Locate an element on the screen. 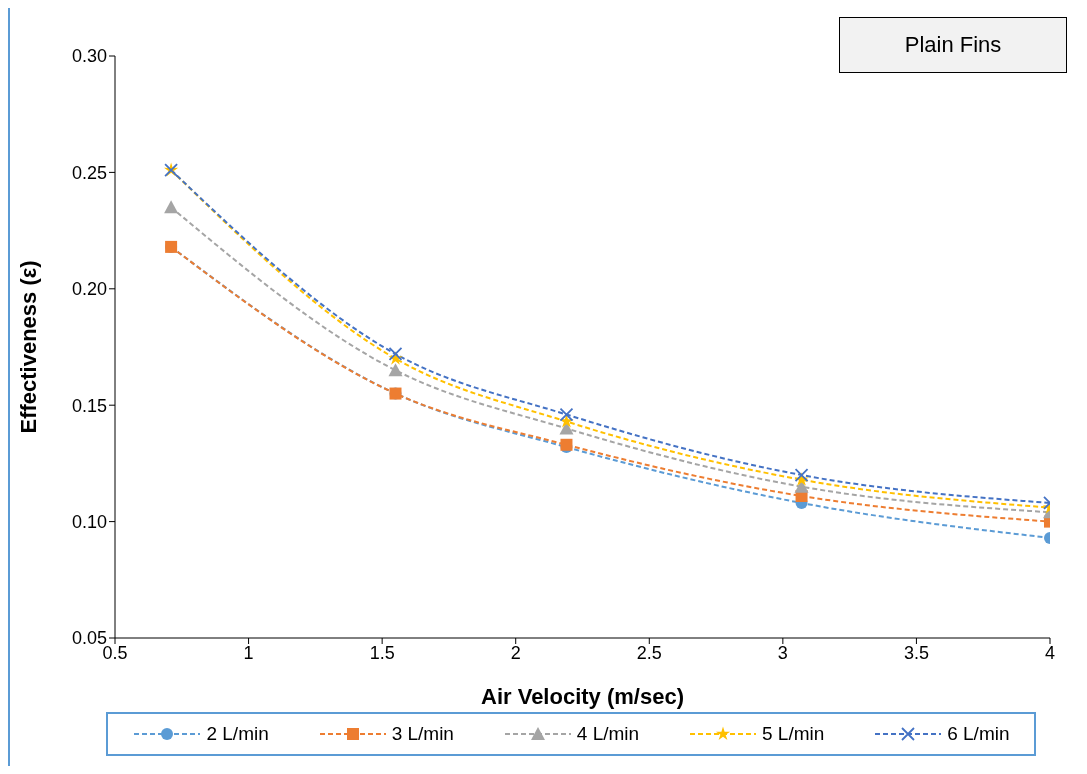 Image resolution: width=1087 pixels, height=774 pixels. legend-label: 4 L/min is located at coordinates (608, 734).